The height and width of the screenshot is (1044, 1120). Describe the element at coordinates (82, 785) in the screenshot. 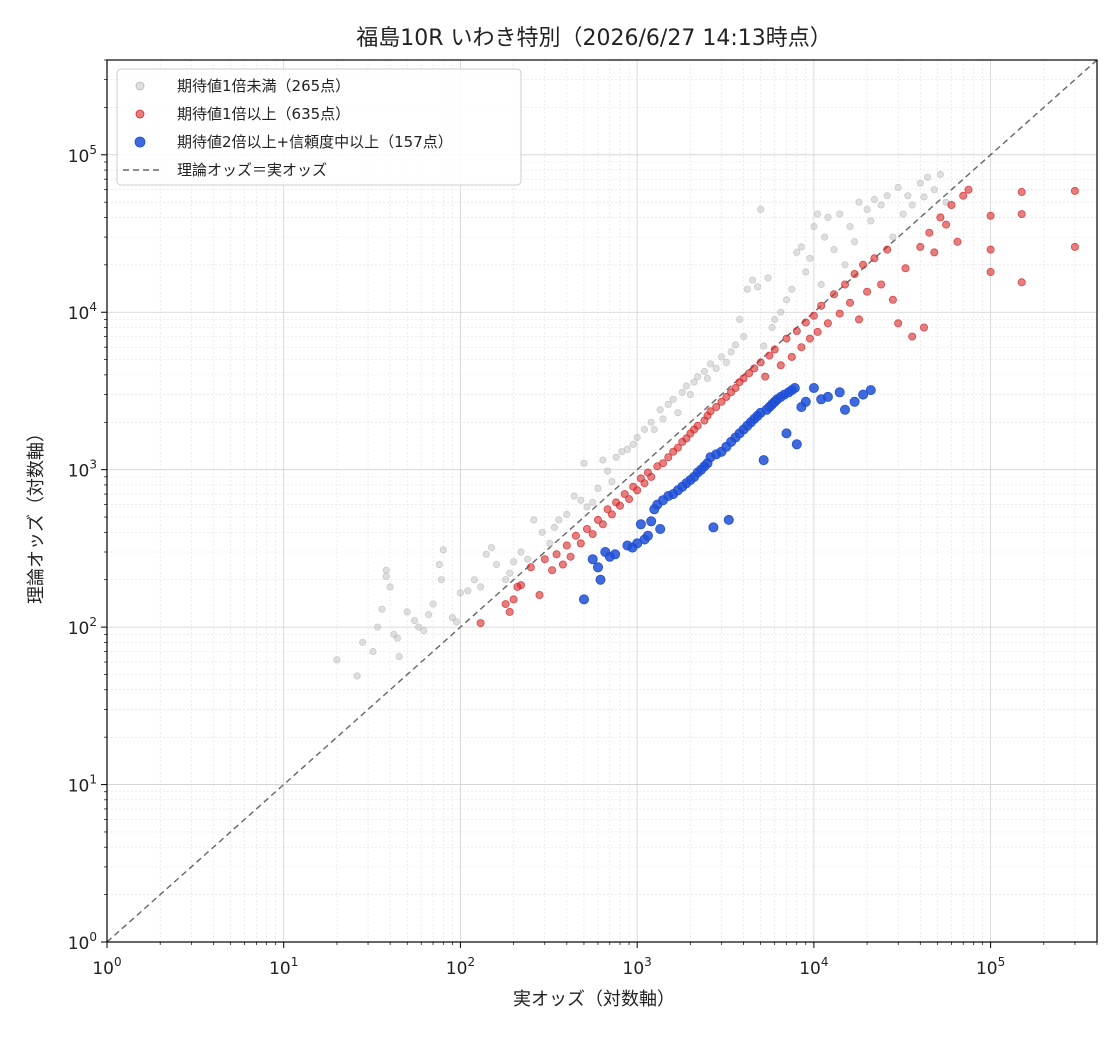

I see `y-tick-label: 10¹` at that location.